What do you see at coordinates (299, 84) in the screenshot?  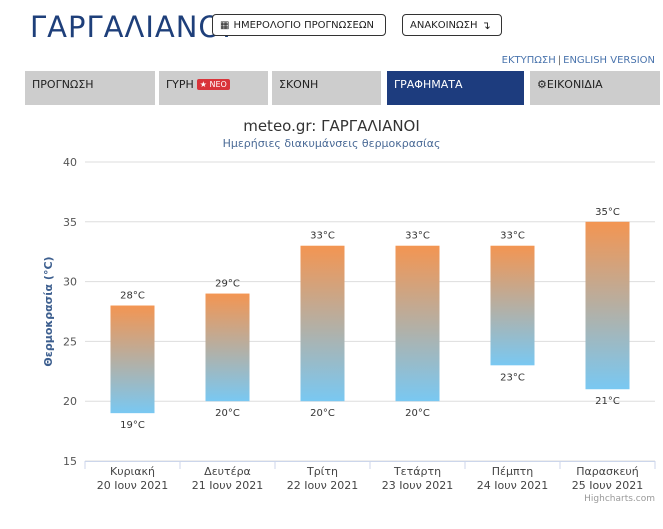 I see `tab-dust-label: ΣΚΟΝΗ` at bounding box center [299, 84].